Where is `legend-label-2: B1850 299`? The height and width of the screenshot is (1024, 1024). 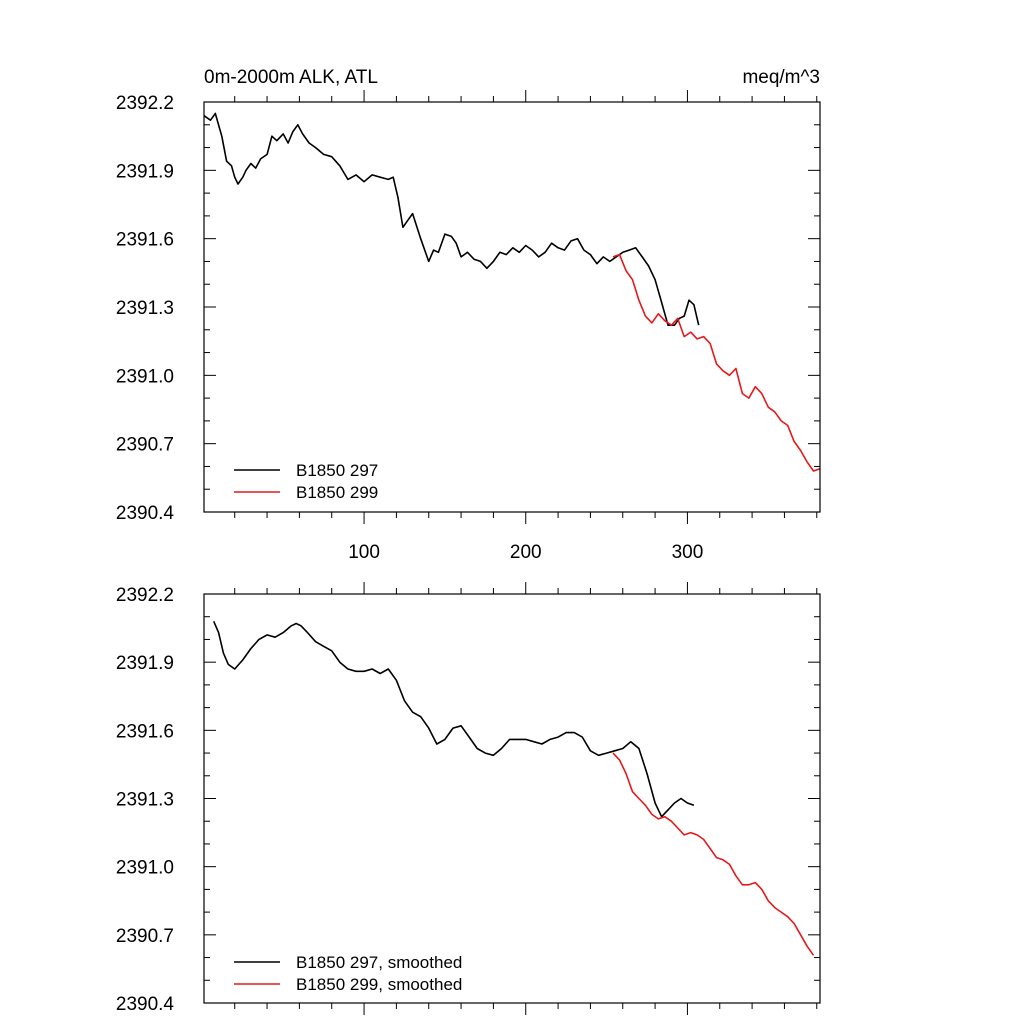 legend-label-2: B1850 299 is located at coordinates (337, 492).